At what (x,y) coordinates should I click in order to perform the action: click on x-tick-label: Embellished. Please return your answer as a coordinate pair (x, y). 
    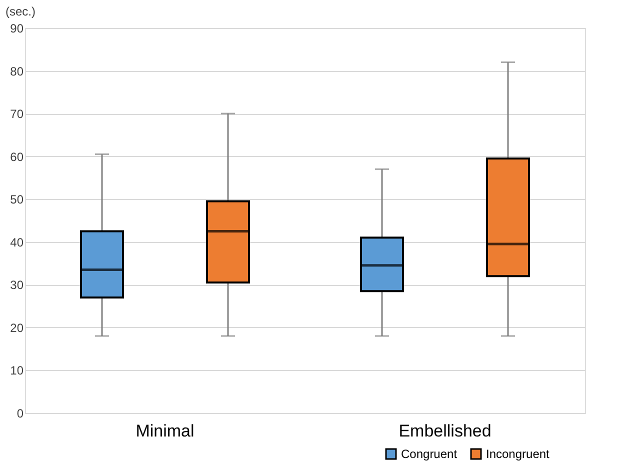
    Looking at the image, I should click on (445, 431).